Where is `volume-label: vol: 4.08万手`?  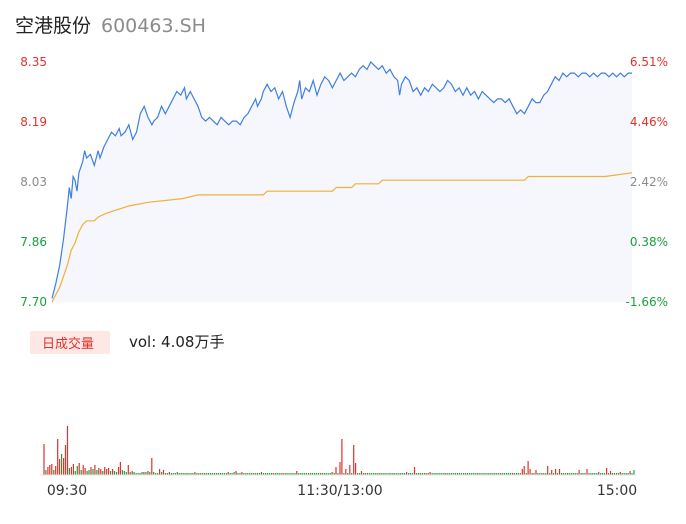
volume-label: vol: 4.08万手 is located at coordinates (176, 342).